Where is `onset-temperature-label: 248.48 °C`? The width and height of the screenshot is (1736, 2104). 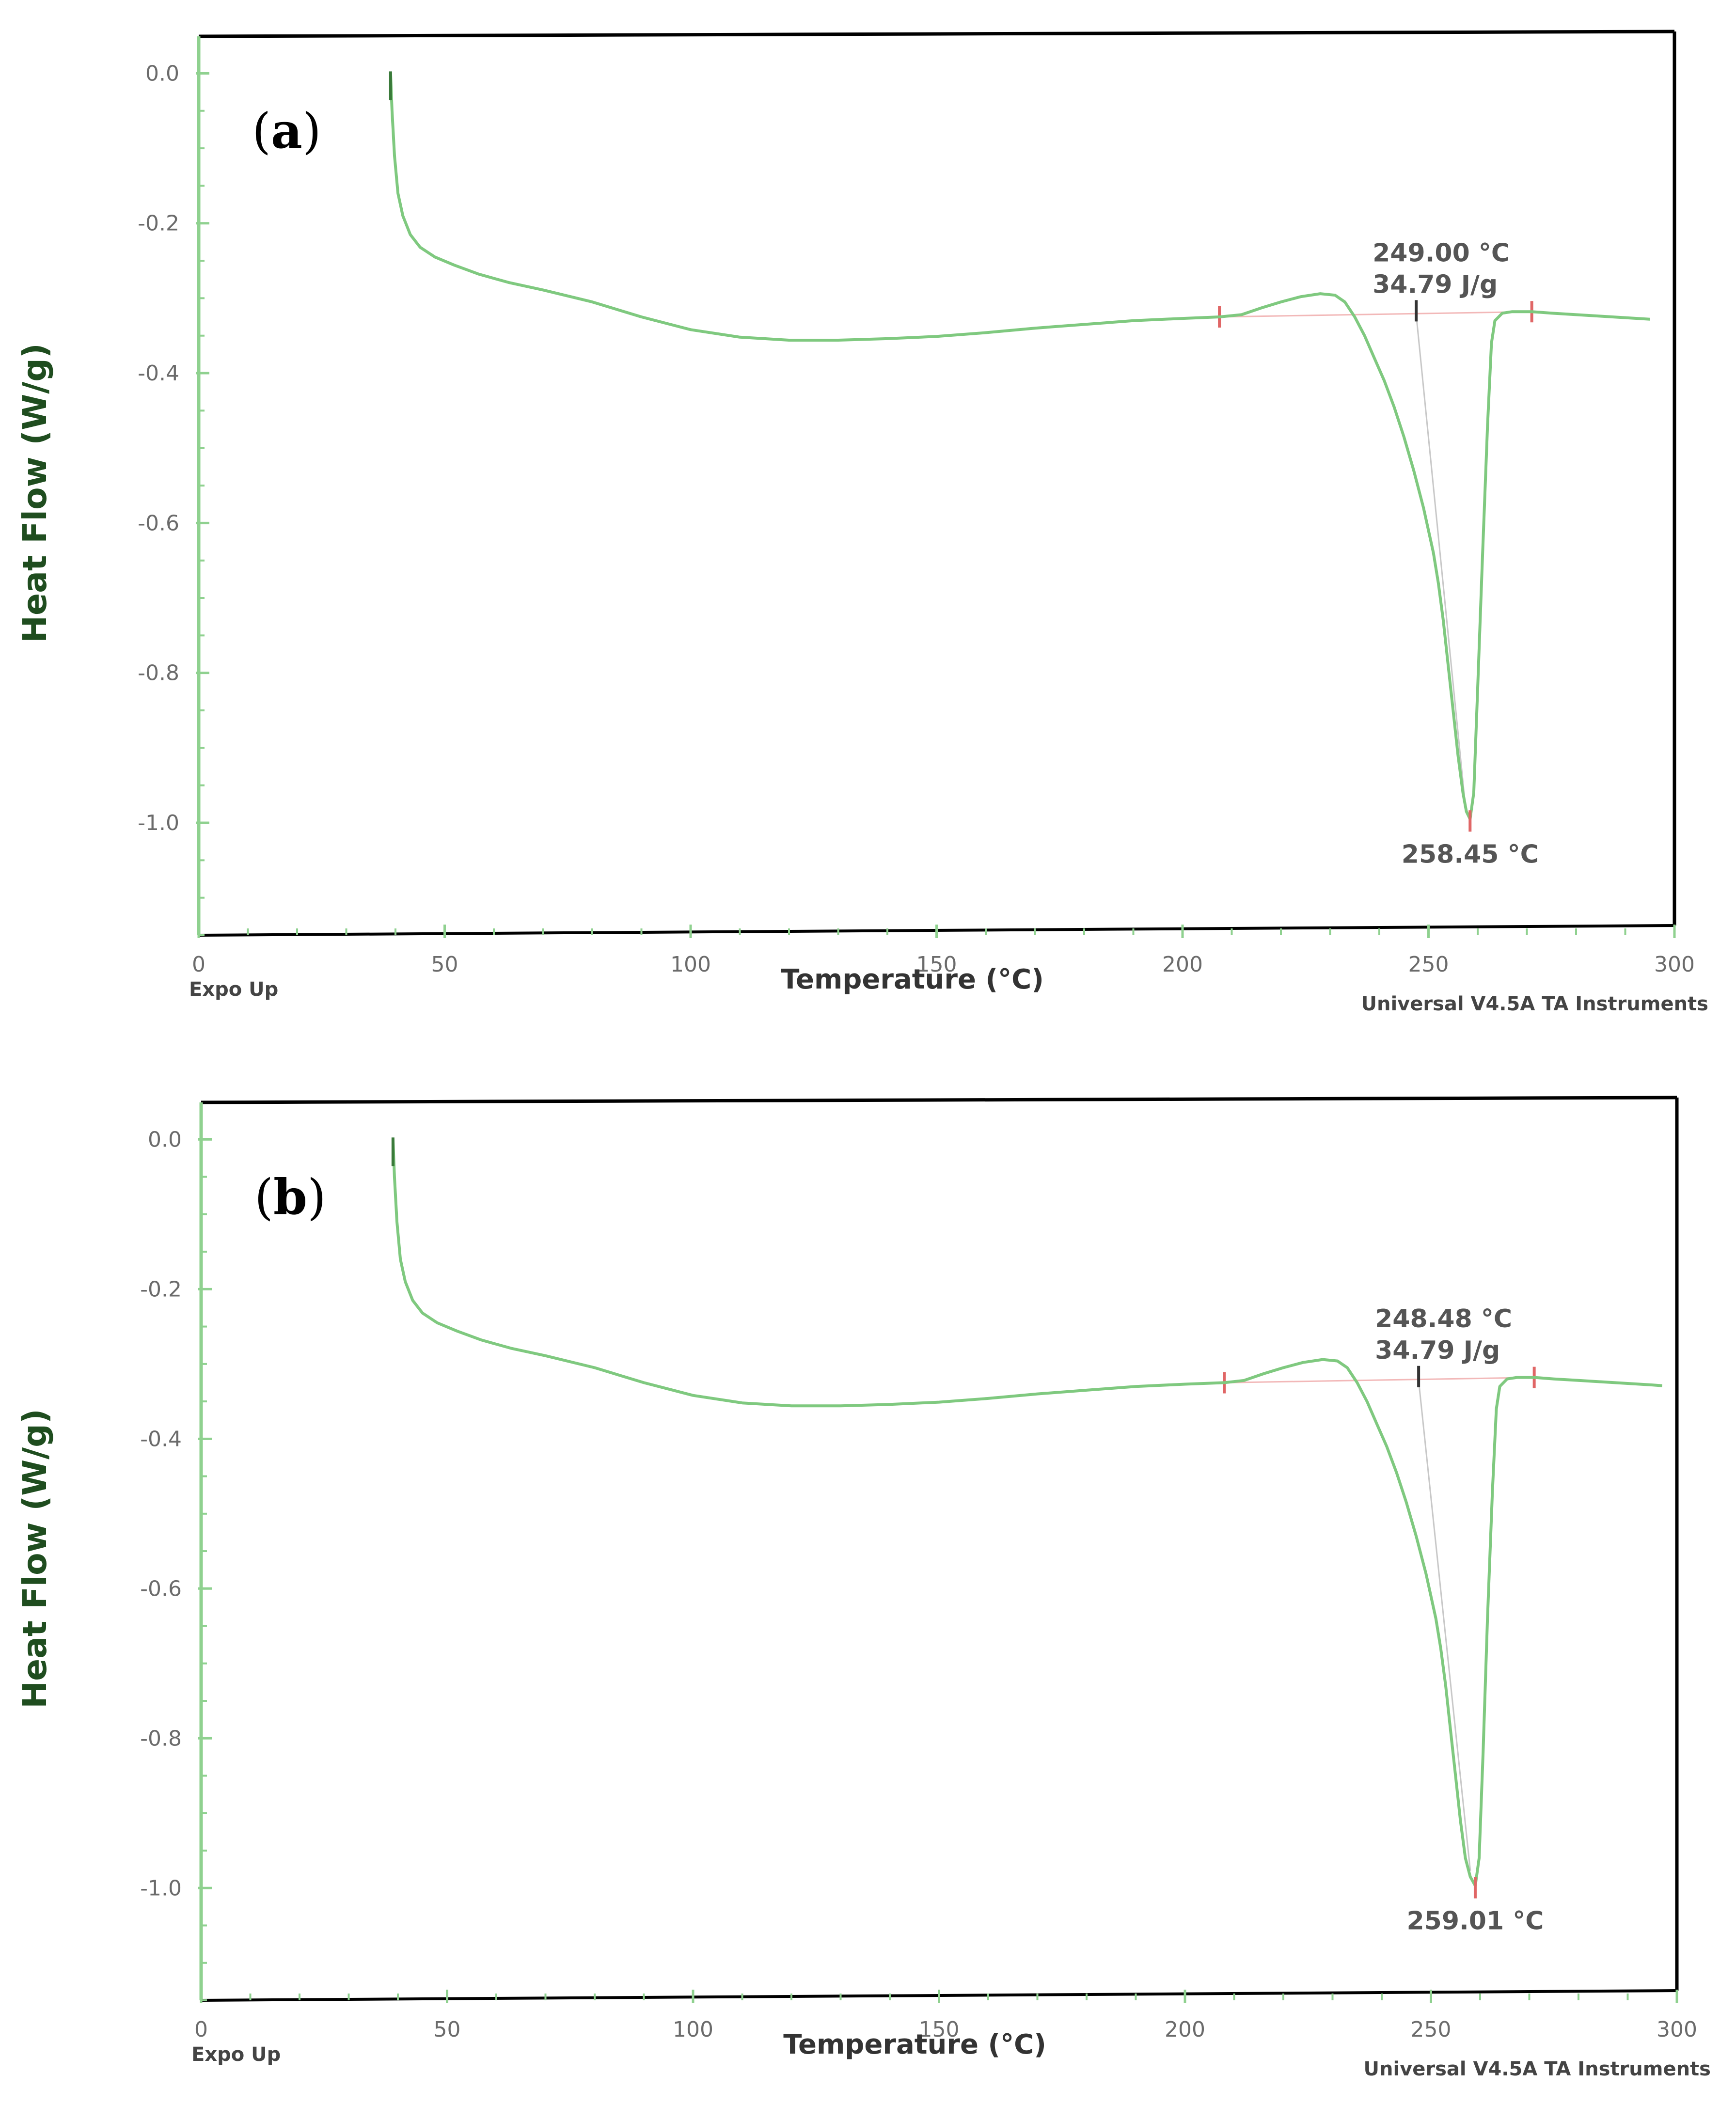
onset-temperature-label: 248.48 °C is located at coordinates (1443, 1319).